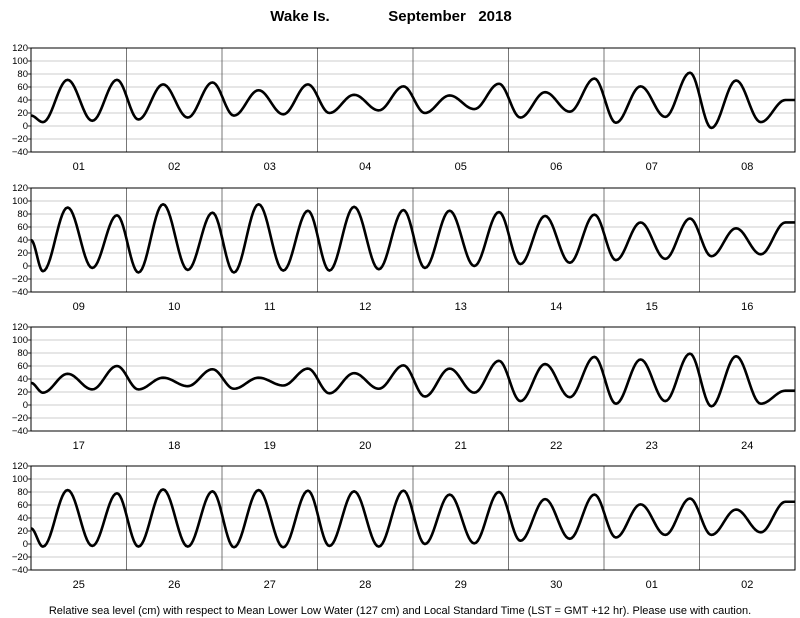 This screenshot has width=800, height=618. What do you see at coordinates (747, 167) in the screenshot?
I see `day-label: 08` at bounding box center [747, 167].